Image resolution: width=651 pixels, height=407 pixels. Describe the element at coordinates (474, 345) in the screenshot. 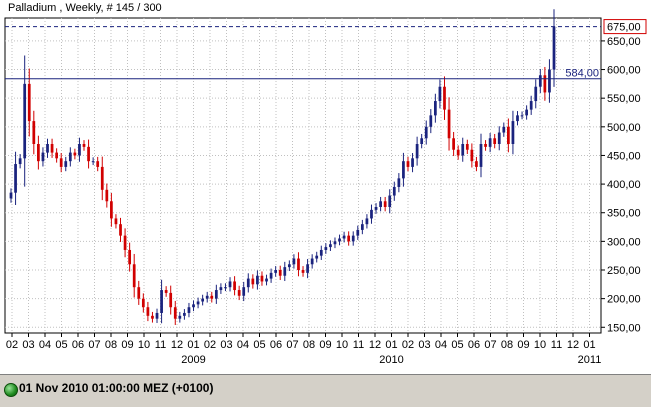

I see `x-tick-label: 06` at that location.